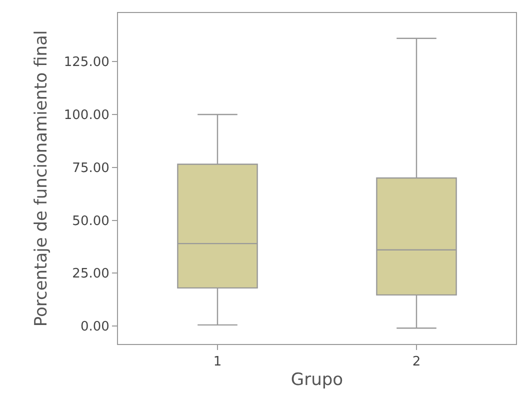 The height and width of the screenshot is (397, 532). I want to click on x-tick-label: 2, so click(416, 362).